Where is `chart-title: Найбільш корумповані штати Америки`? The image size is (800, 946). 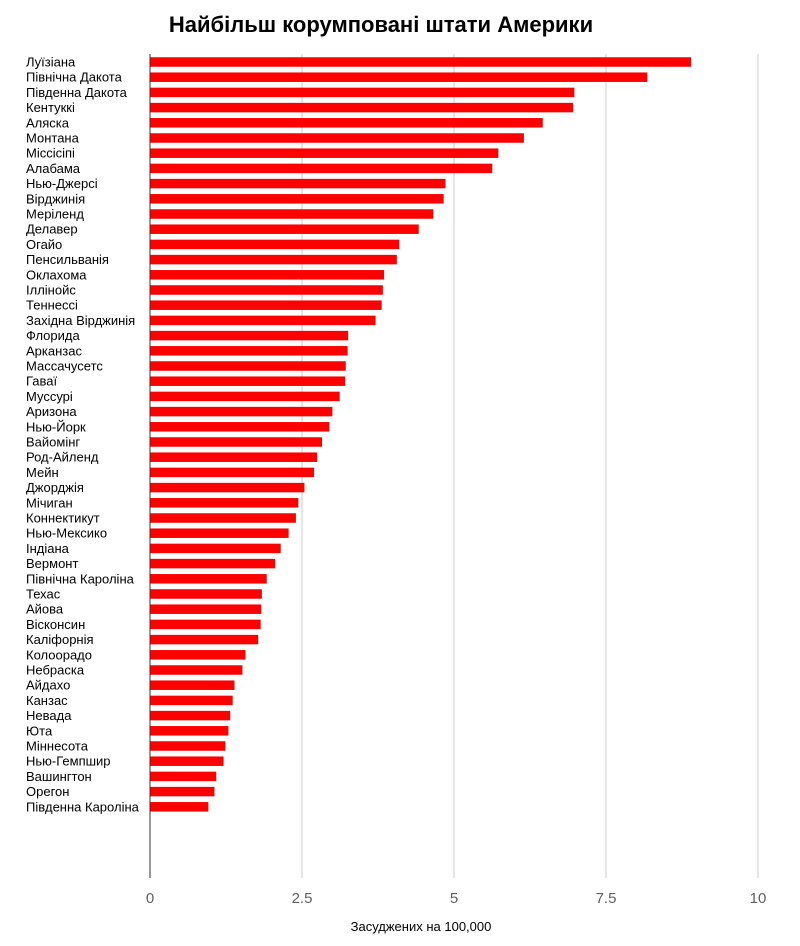
chart-title: Найбільш корумповані штати Америки is located at coordinates (381, 24).